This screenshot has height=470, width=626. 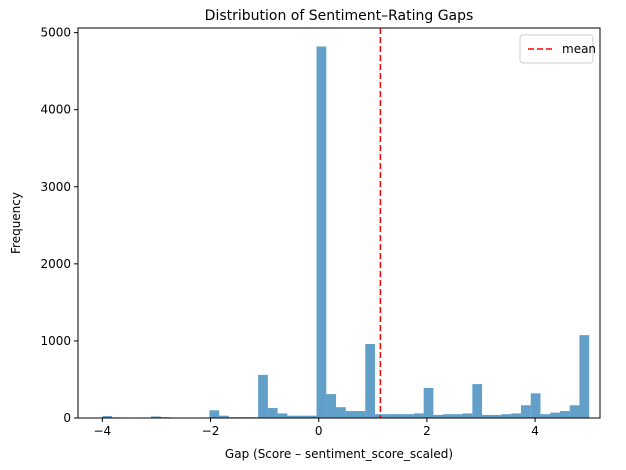 What do you see at coordinates (427, 431) in the screenshot?
I see `x-tick-label: 2` at bounding box center [427, 431].